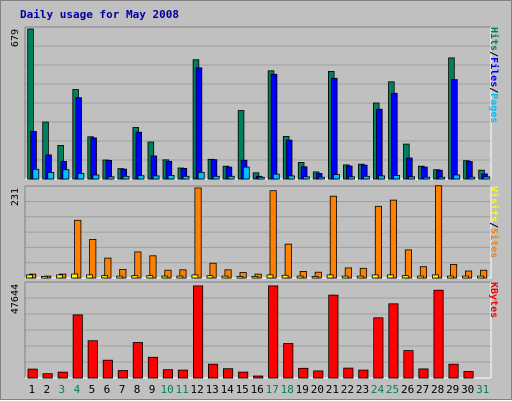 The width and height of the screenshot is (512, 401). What do you see at coordinates (452, 389) in the screenshot?
I see `day-label-29: 29` at bounding box center [452, 389].